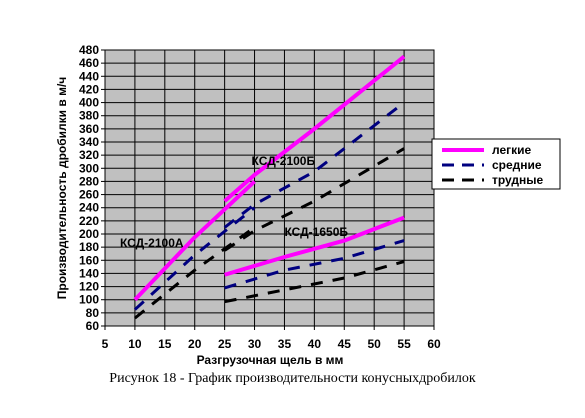 The height and width of the screenshot is (418, 585). What do you see at coordinates (89, 76) in the screenshot?
I see `y-tick-label: 440` at bounding box center [89, 76].